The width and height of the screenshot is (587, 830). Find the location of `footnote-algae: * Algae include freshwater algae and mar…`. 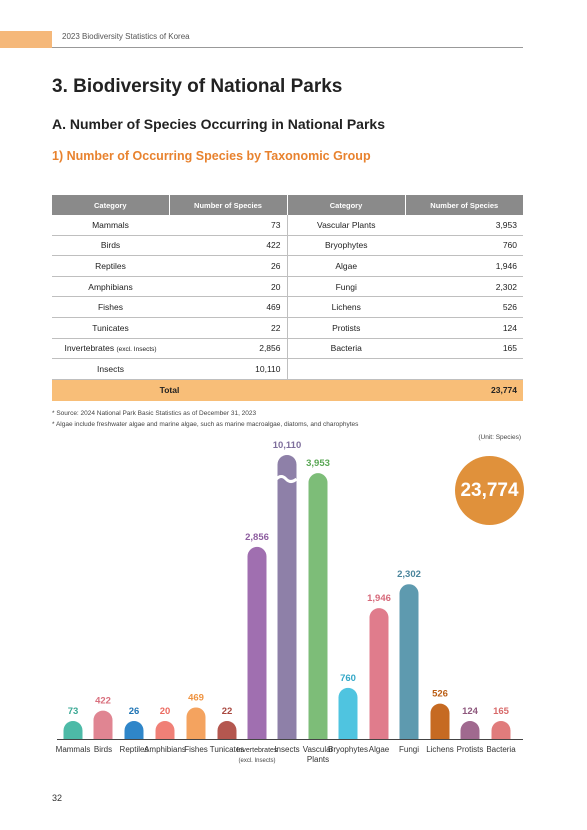

footnote-algae: * Algae include freshwater algae and mar… is located at coordinates (205, 424).